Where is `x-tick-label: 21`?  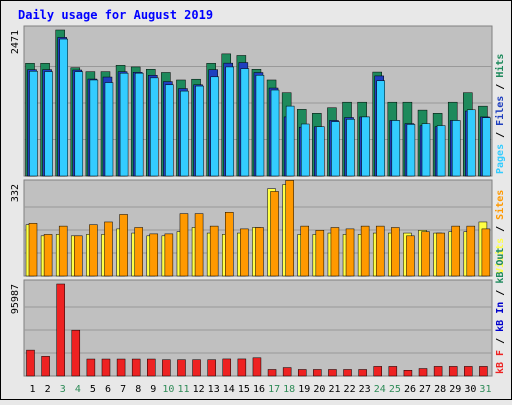 x-tick-label: 21 is located at coordinates (334, 389).